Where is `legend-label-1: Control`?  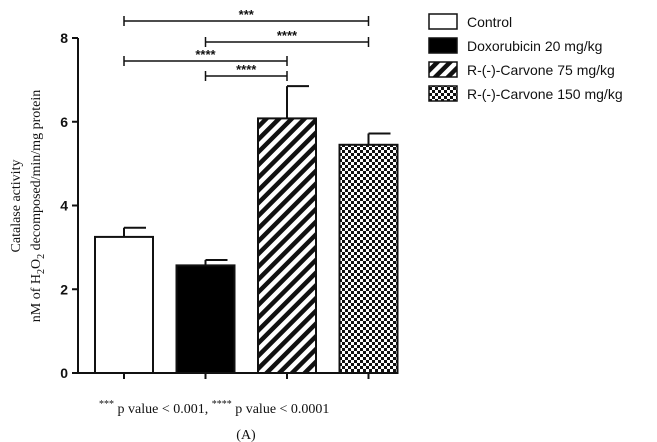
legend-label-1: Control is located at coordinates (489, 22).